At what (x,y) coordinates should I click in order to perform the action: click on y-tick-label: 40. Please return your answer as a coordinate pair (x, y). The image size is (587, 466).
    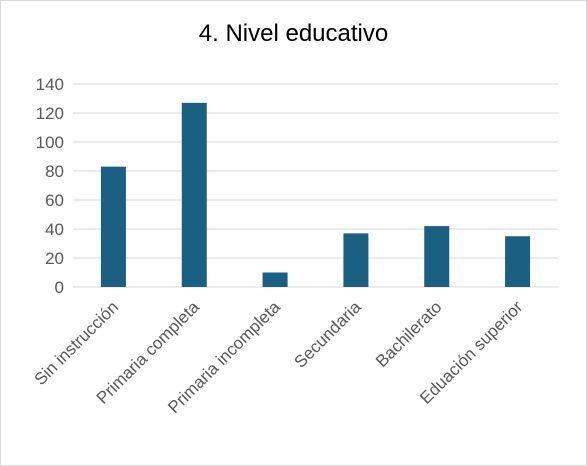
    Looking at the image, I should click on (54, 229).